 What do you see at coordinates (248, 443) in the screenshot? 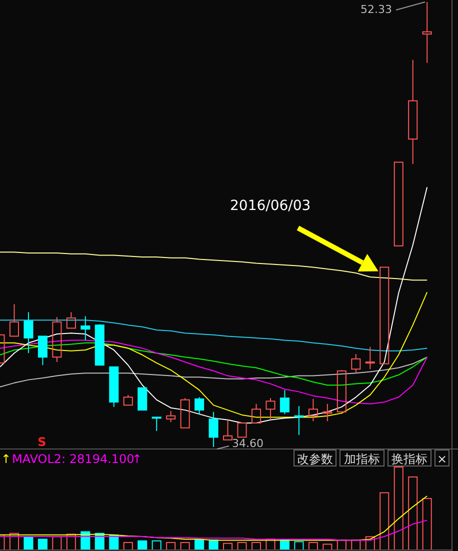
I see `annotation: 34.60` at bounding box center [248, 443].